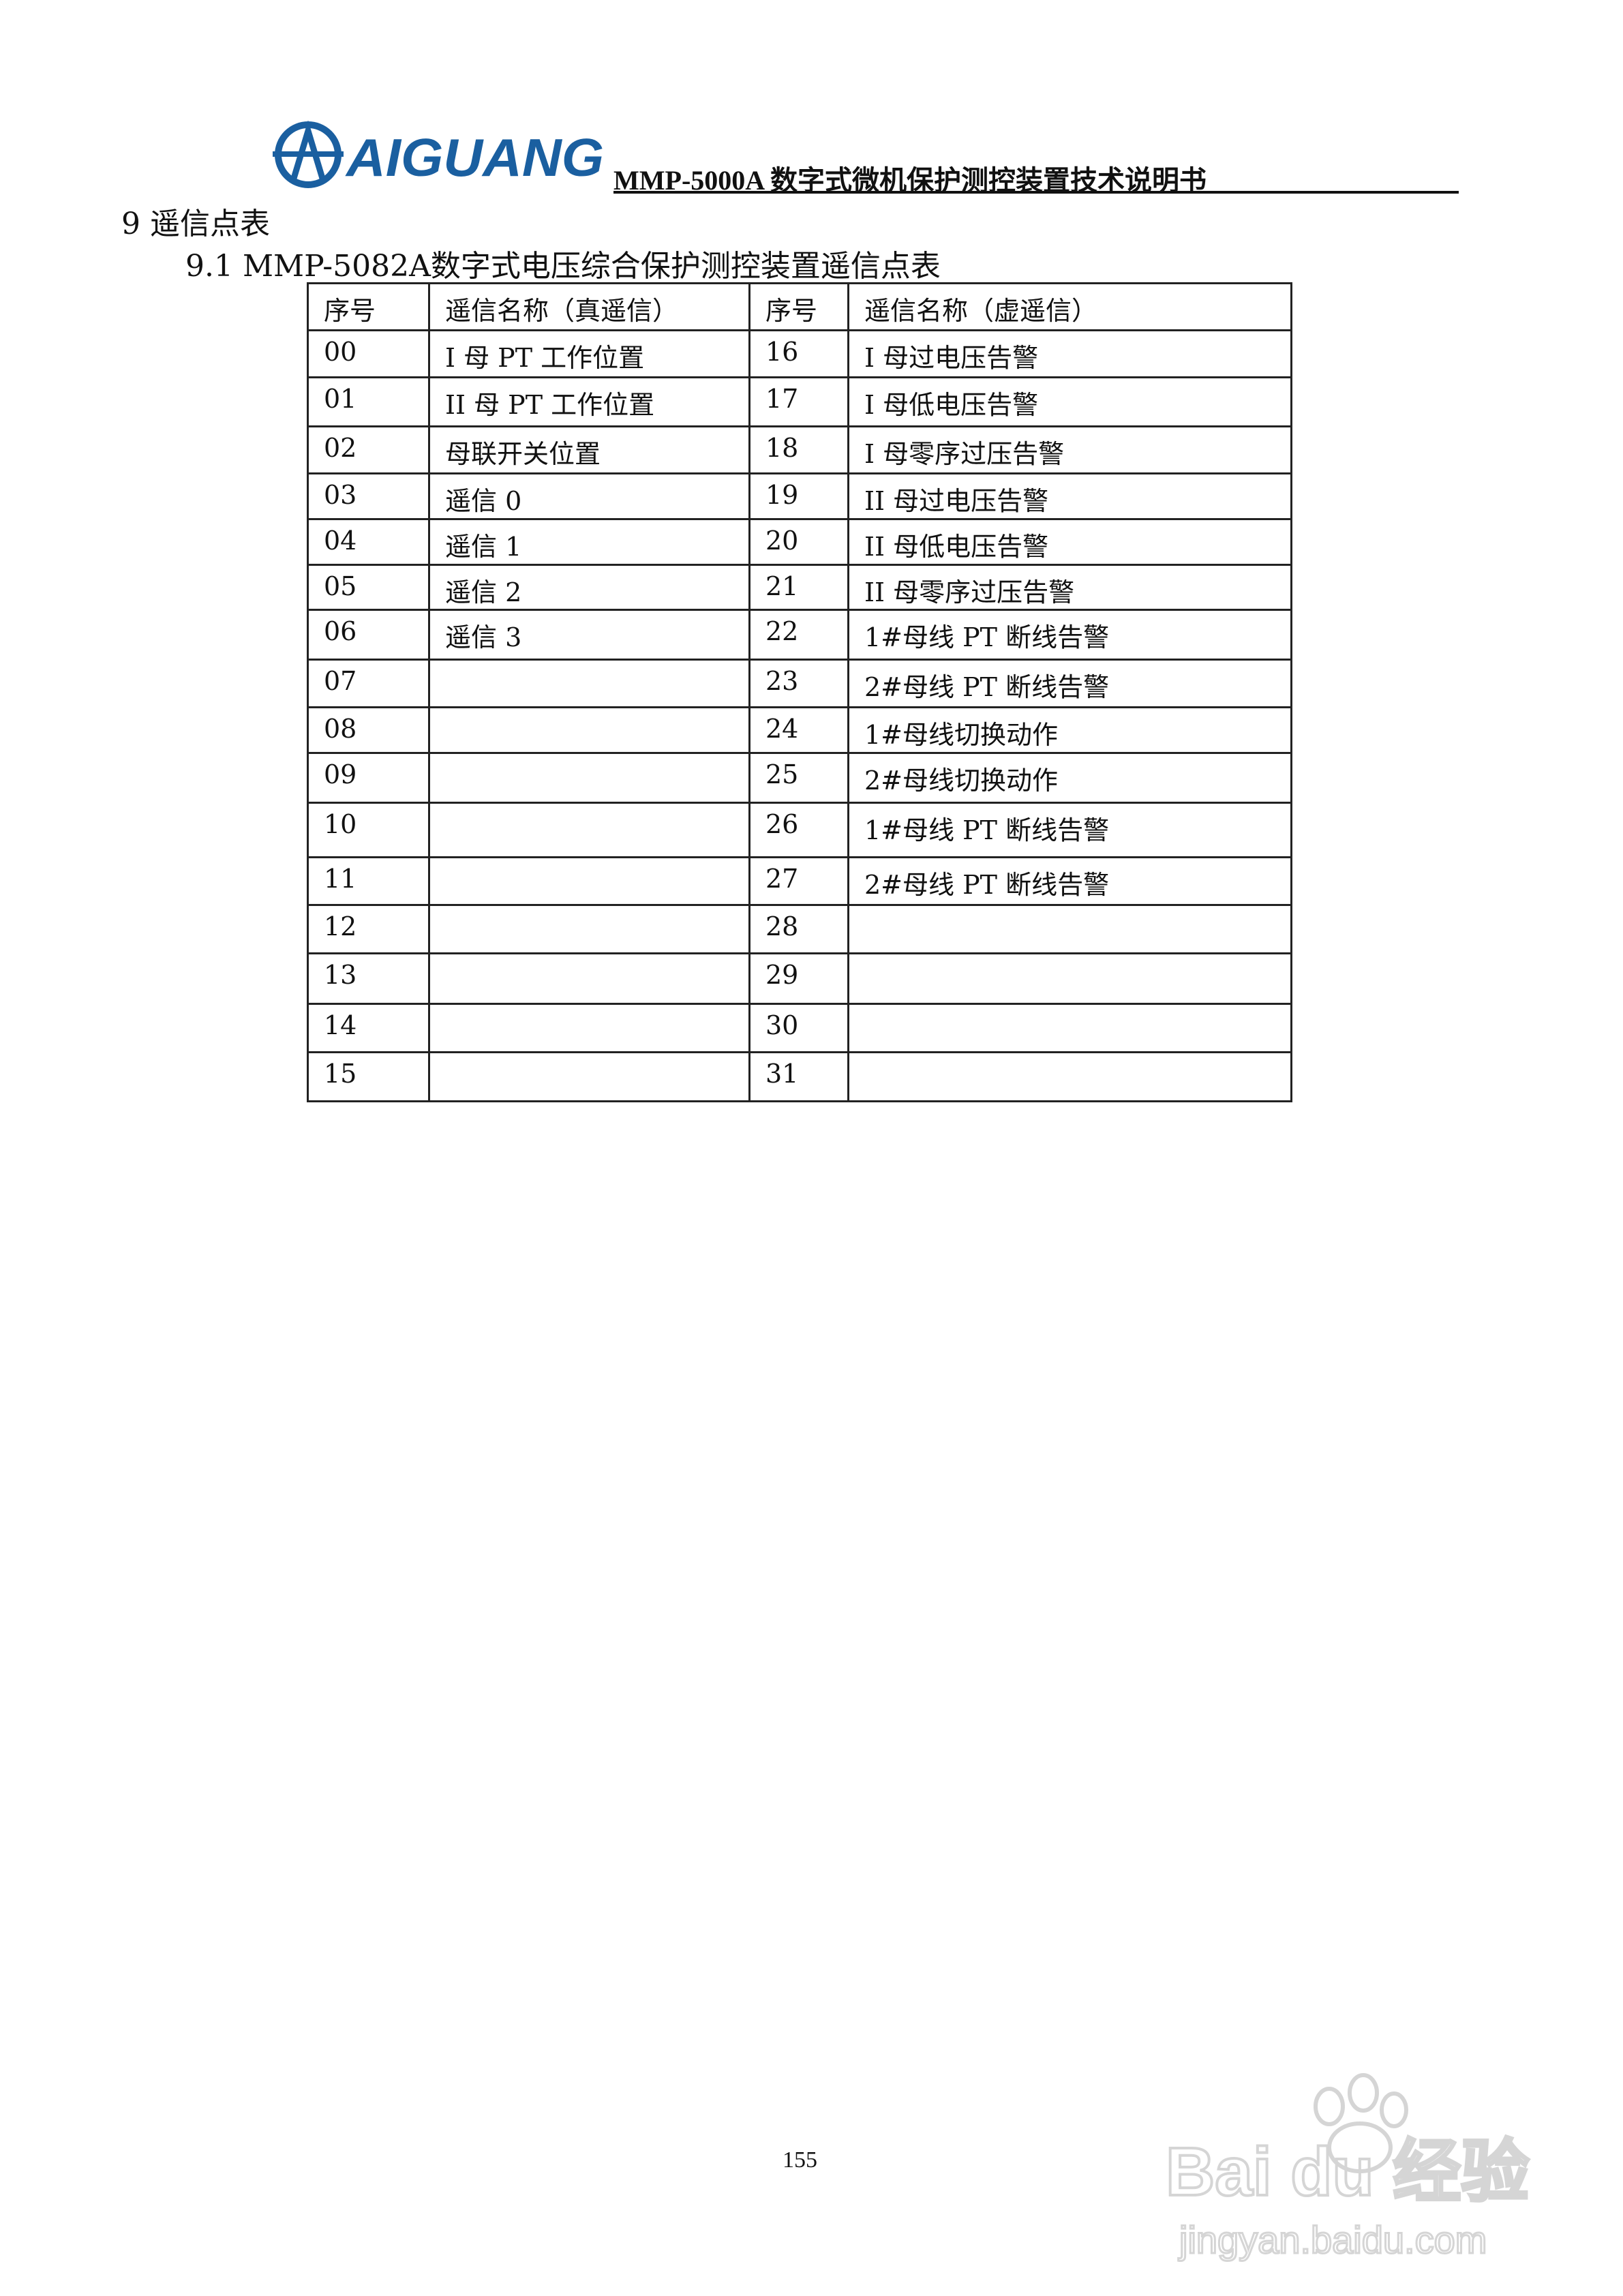 Image resolution: width=1623 pixels, height=2296 pixels. I want to click on index-cell: 19, so click(798, 496).